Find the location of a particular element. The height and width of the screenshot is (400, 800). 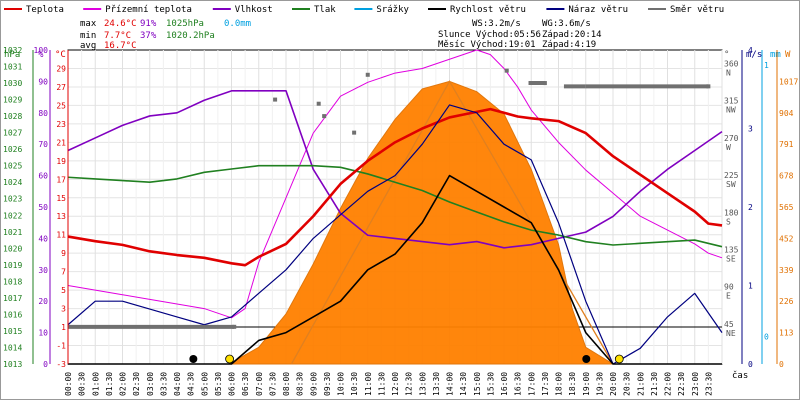

tick-temp-4: 21 is located at coordinates (61, 142).